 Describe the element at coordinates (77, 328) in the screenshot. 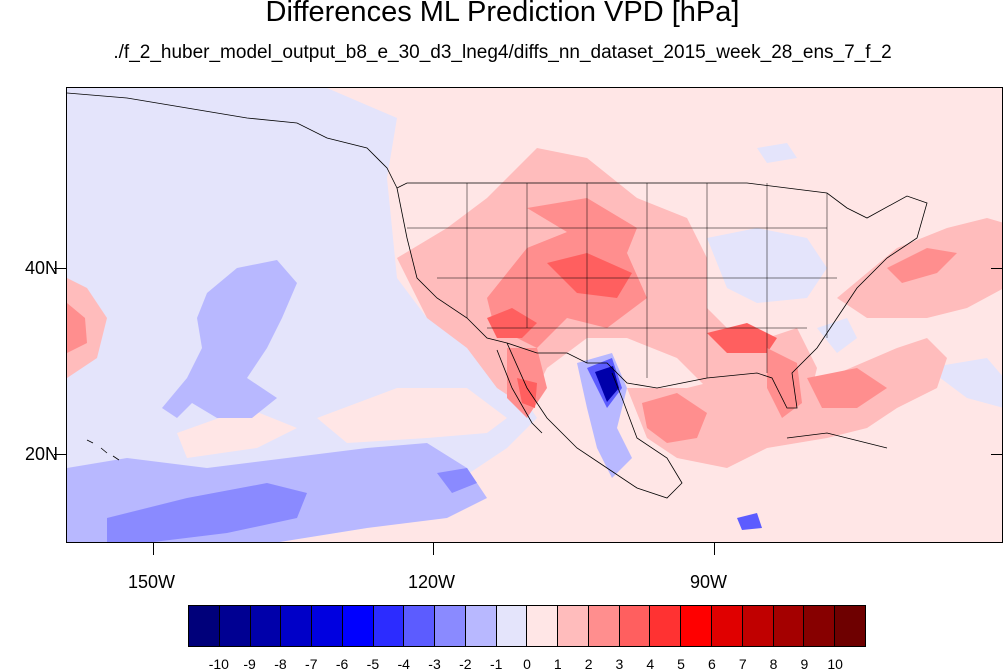

I see `west-edge-red-deep` at that location.